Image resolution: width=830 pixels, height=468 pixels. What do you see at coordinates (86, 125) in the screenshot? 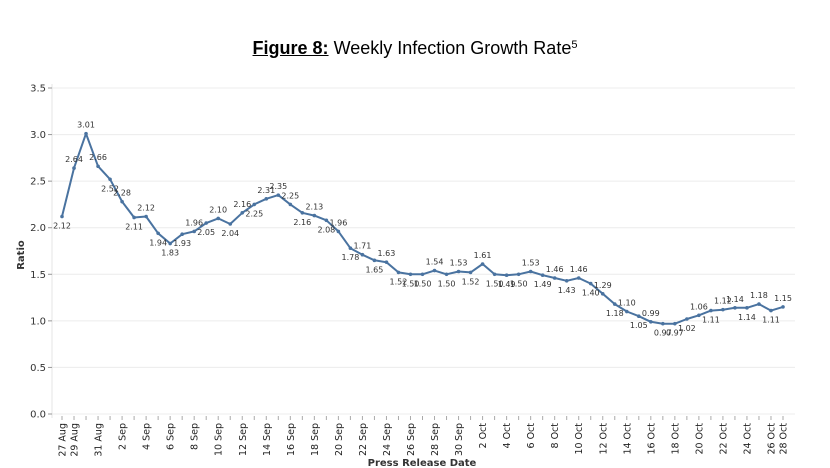
I see `data-label: 3.01` at bounding box center [86, 125].